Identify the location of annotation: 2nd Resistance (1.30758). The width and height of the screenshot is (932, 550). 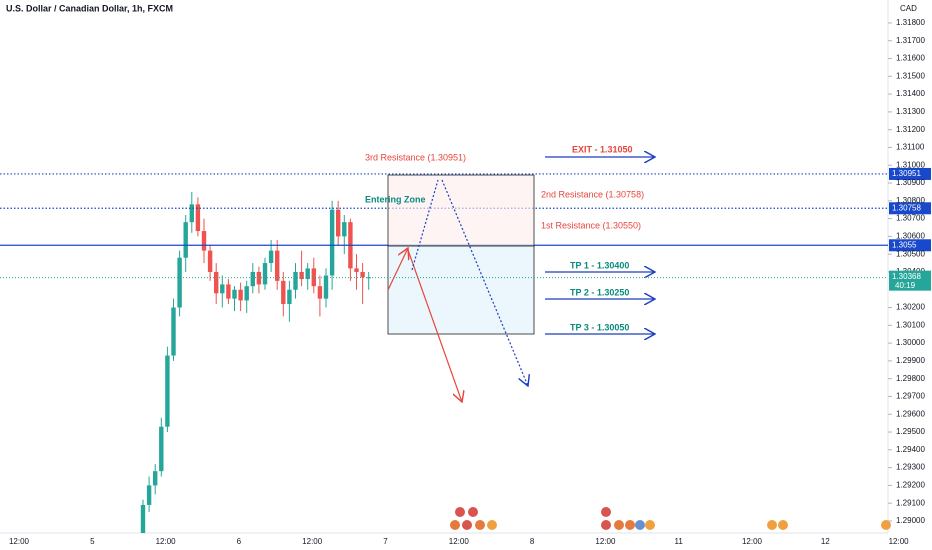
(592, 194).